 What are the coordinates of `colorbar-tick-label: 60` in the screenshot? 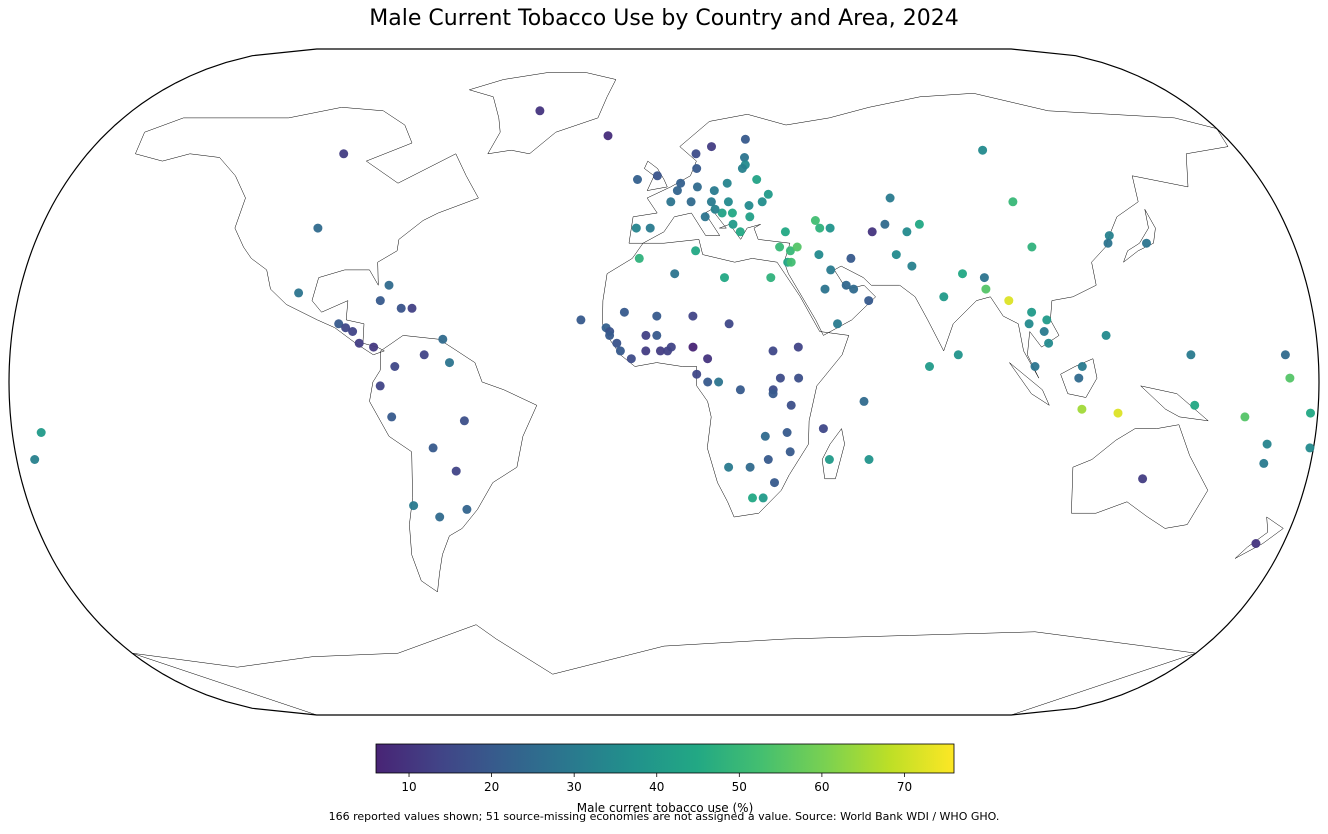 It's located at (821, 787).